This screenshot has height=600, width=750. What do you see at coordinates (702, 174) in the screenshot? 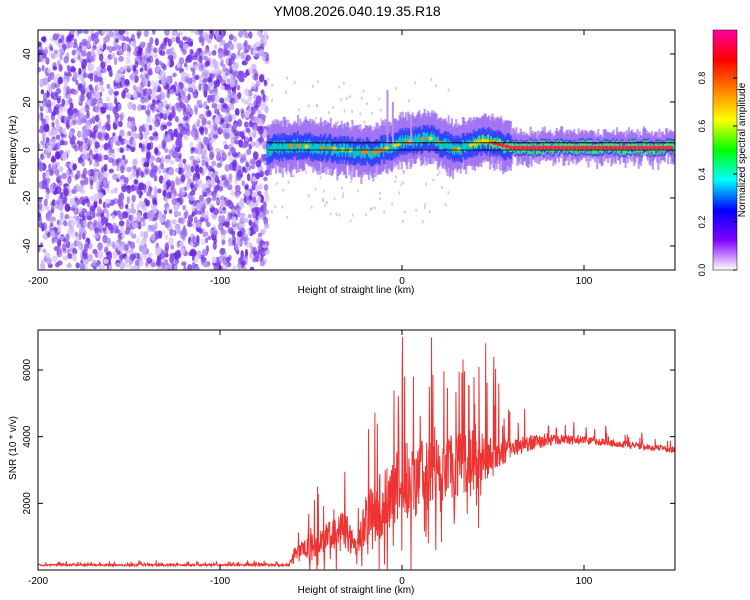
I see `colorbar-tick-label: 0.4` at bounding box center [702, 174].